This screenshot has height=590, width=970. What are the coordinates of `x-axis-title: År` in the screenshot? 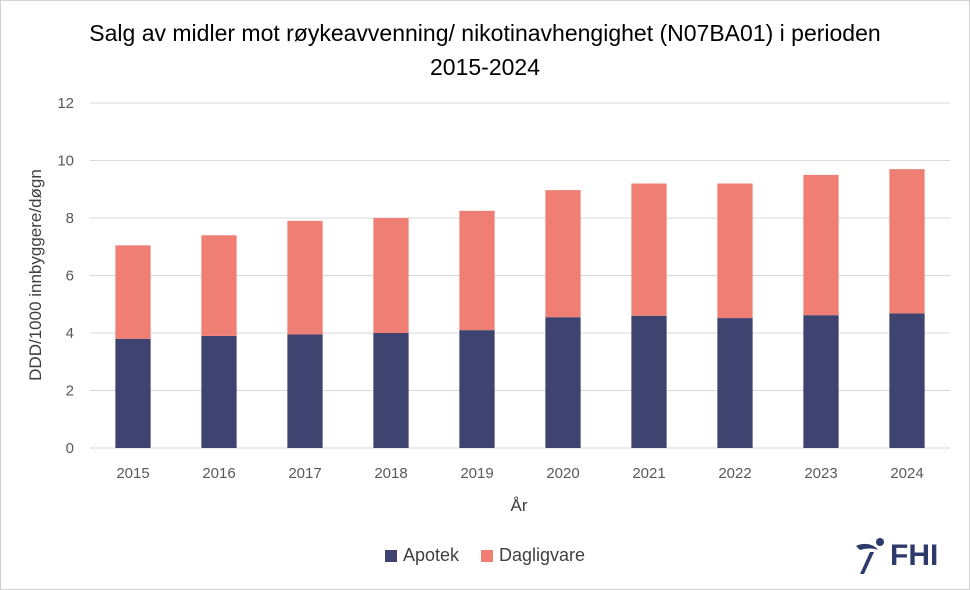 It's located at (519, 505).